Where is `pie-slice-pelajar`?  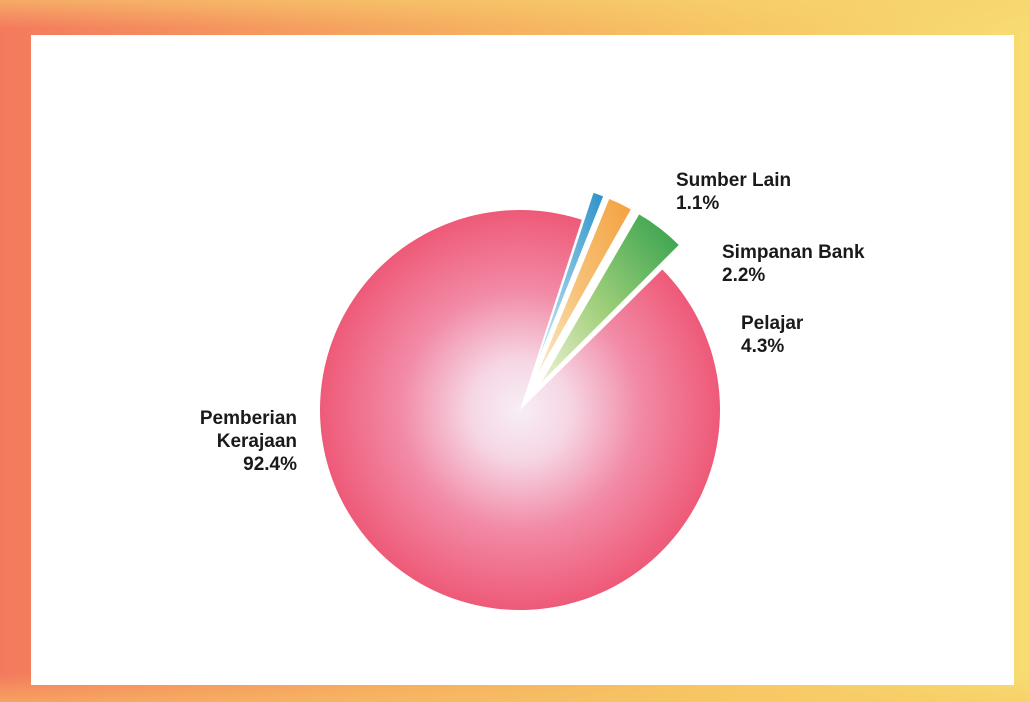 pie-slice-pelajar is located at coordinates (609, 299).